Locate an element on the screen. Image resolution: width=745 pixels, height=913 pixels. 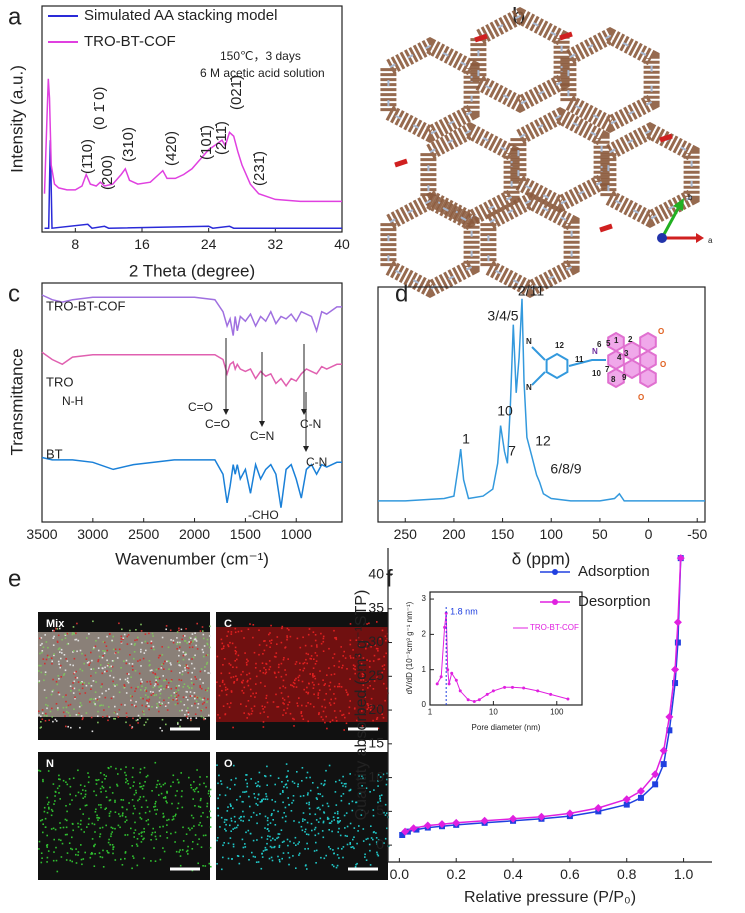
peak-annotation: C=N is located at coordinates (262, 436).